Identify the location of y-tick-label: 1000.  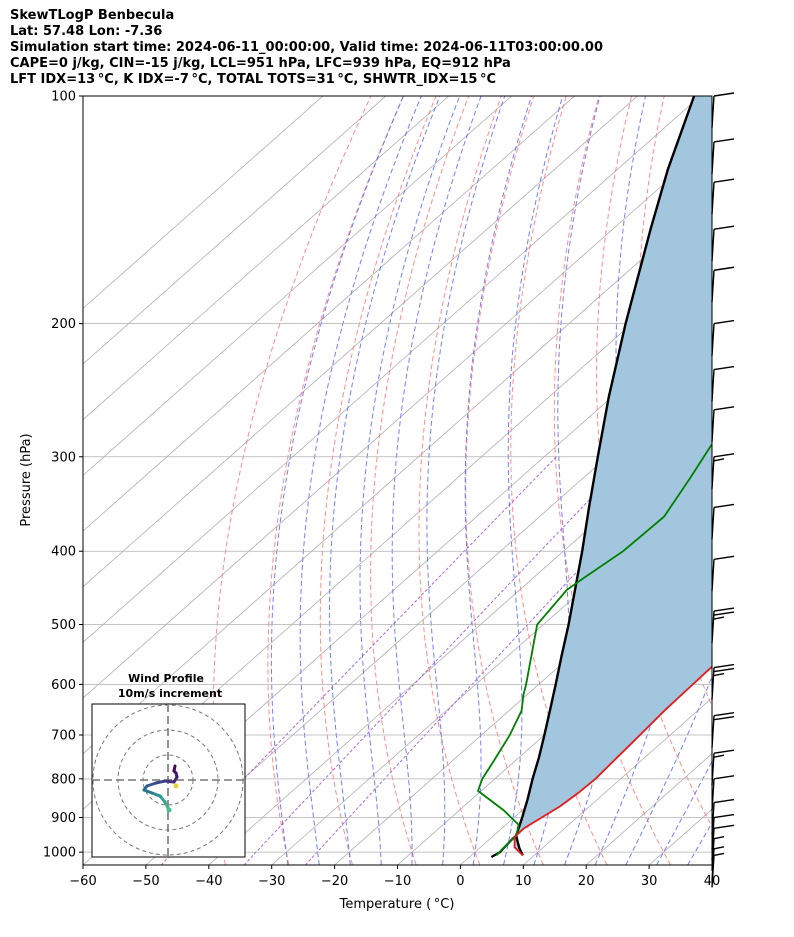
(59, 853).